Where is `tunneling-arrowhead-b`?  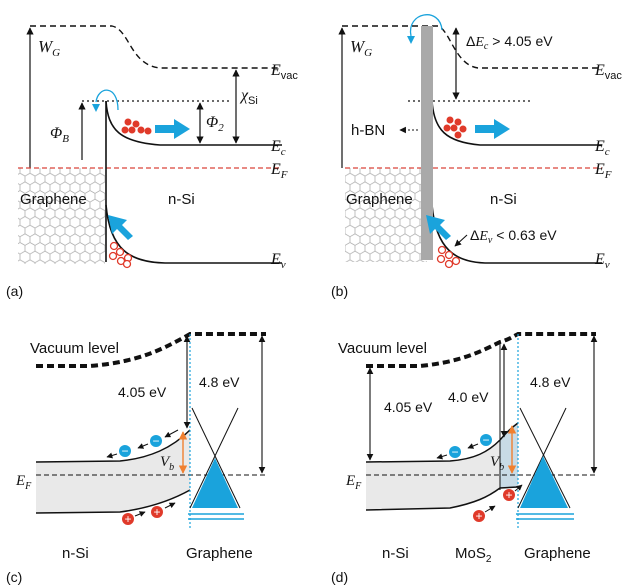
tunneling-arrowhead-b is located at coordinates (411, 40).